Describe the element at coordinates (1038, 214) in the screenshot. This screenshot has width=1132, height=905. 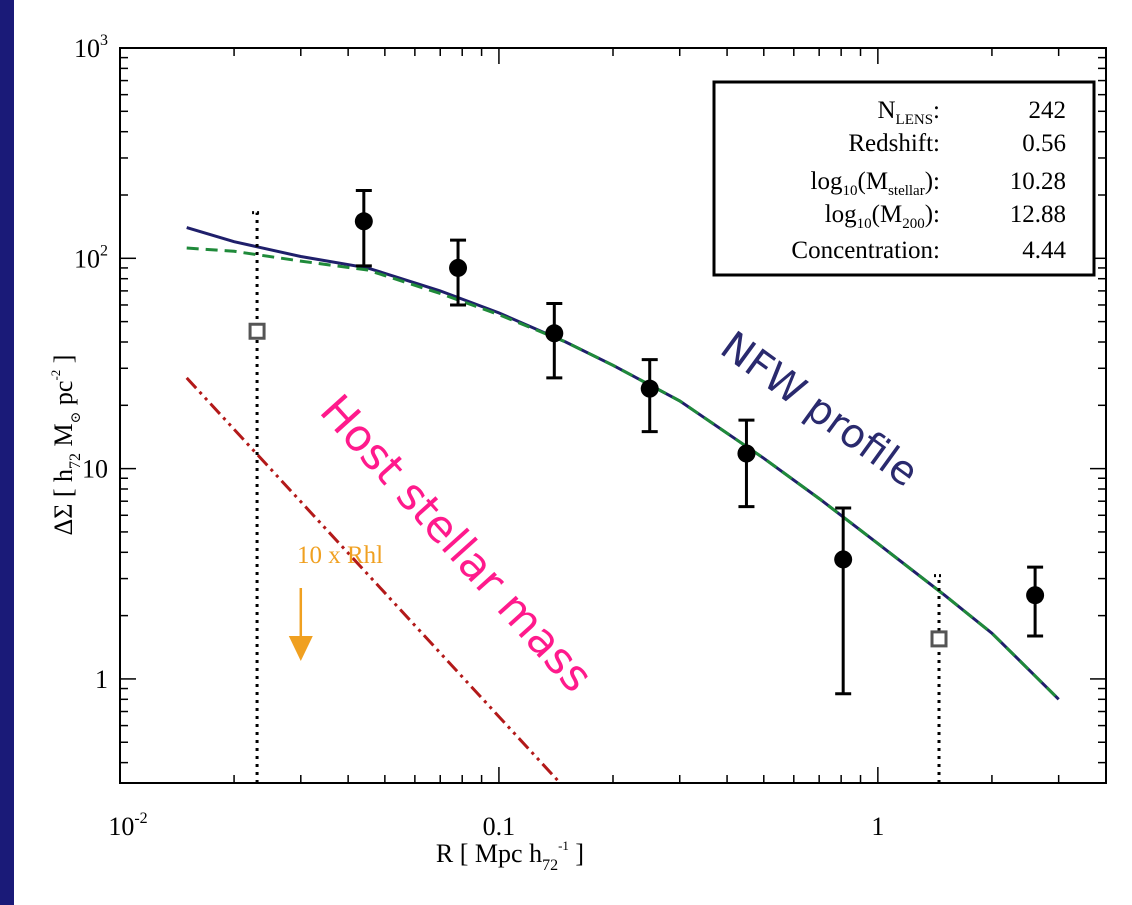
I see `legend-value-m200: 12.88` at that location.